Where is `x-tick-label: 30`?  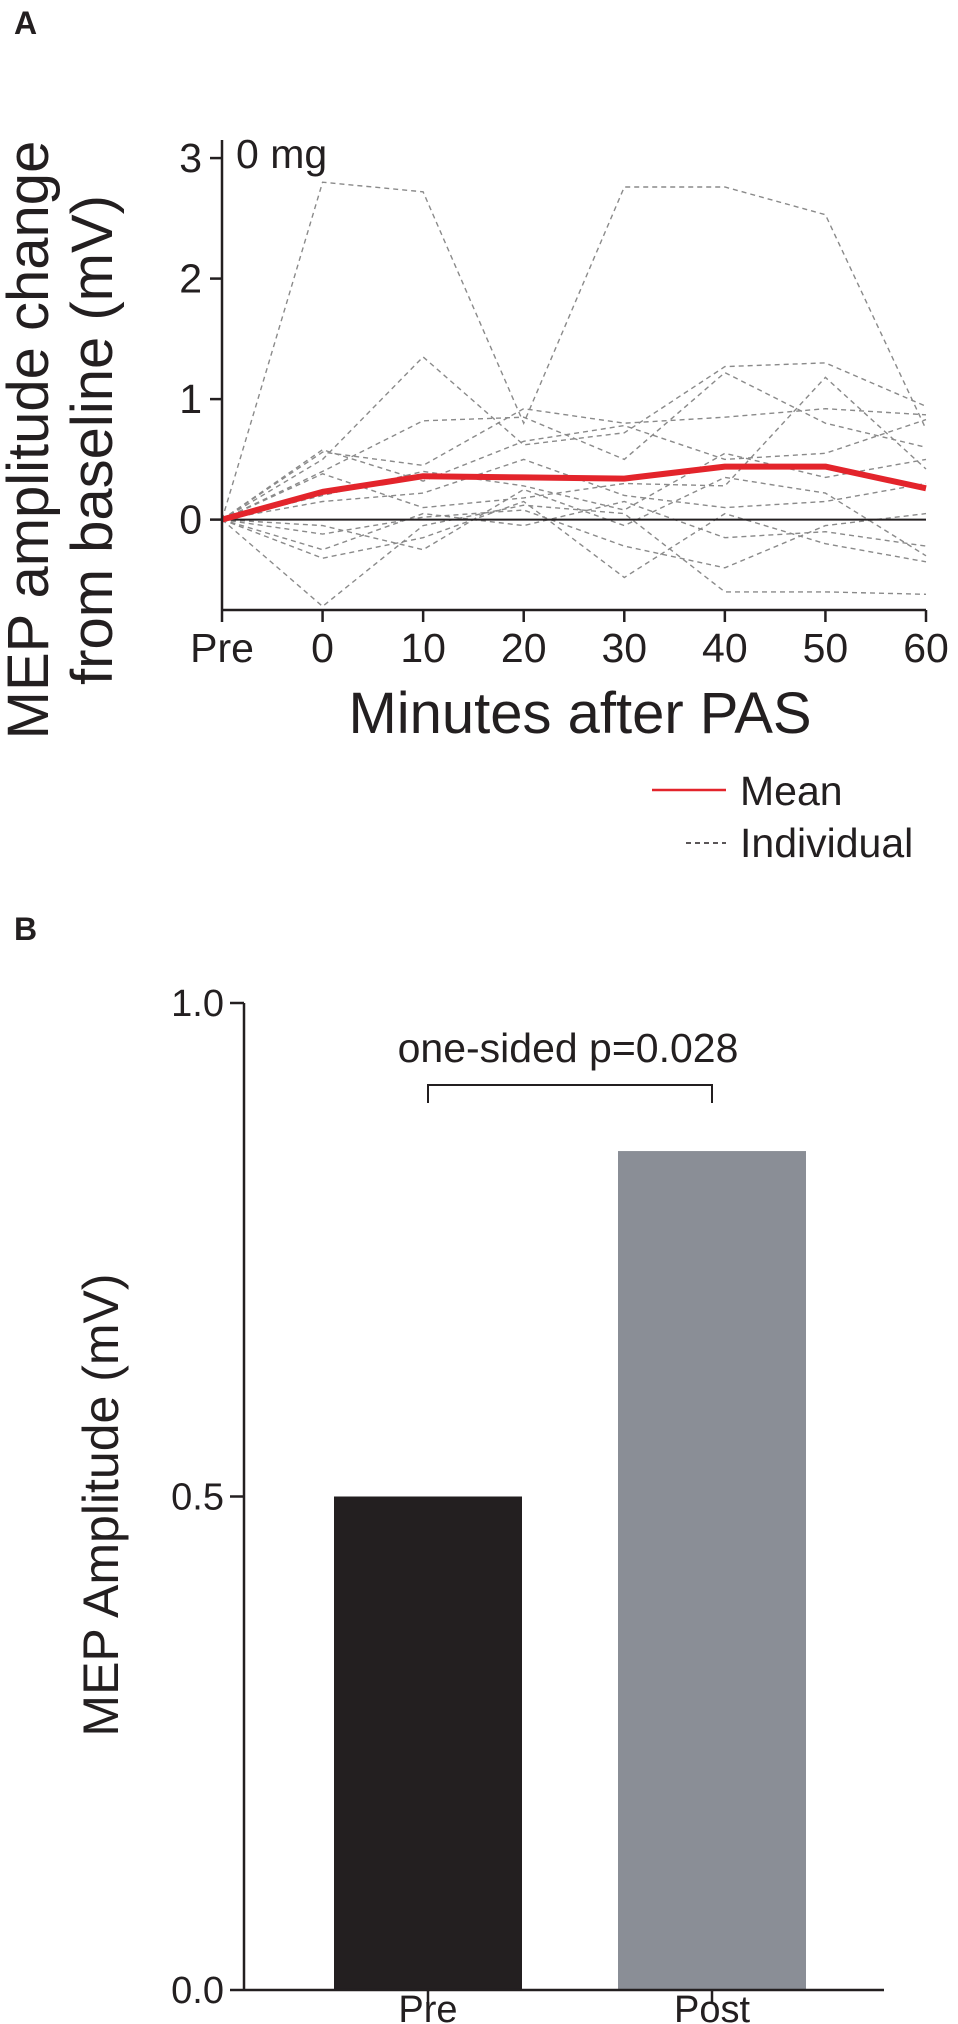 x-tick-label: 30 is located at coordinates (624, 648).